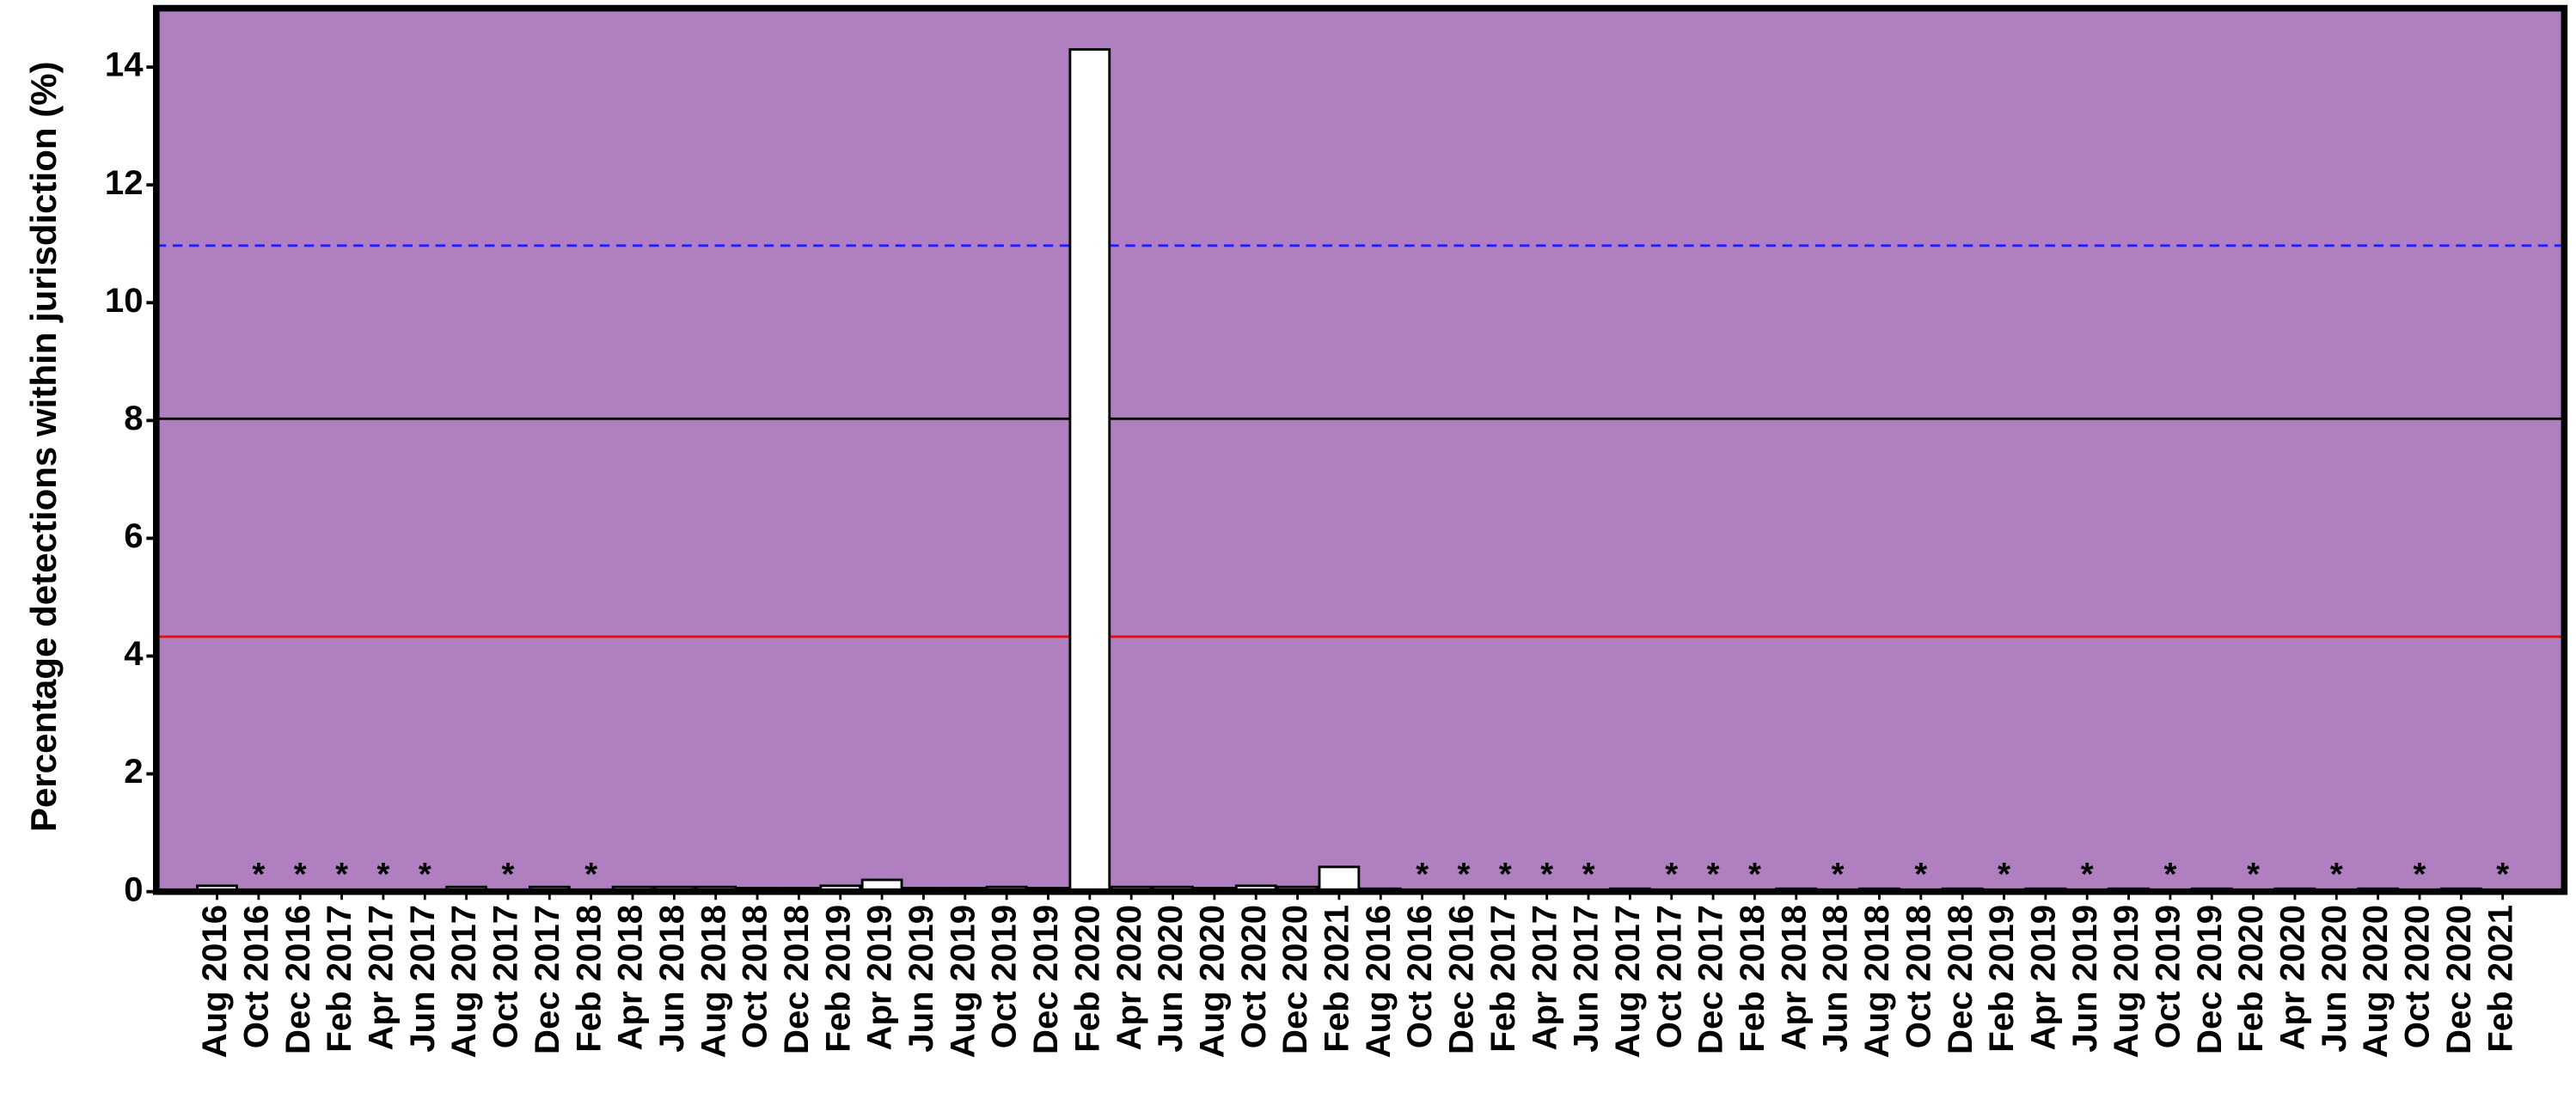  What do you see at coordinates (124, 65) in the screenshot?
I see `y-tick-label: 14` at bounding box center [124, 65].